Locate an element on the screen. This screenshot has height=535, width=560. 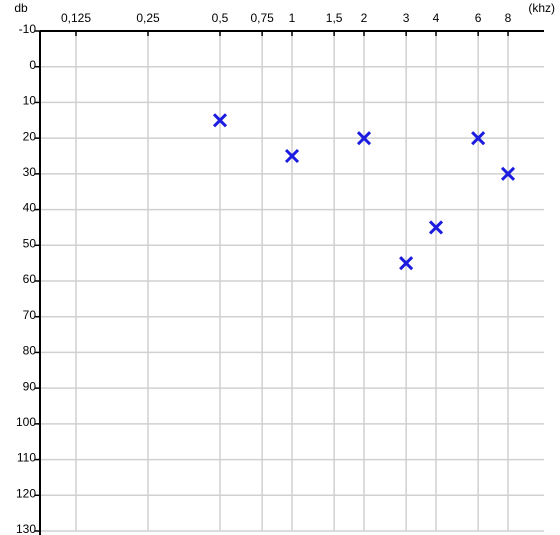
y-axis-label: db is located at coordinates (21, 8).